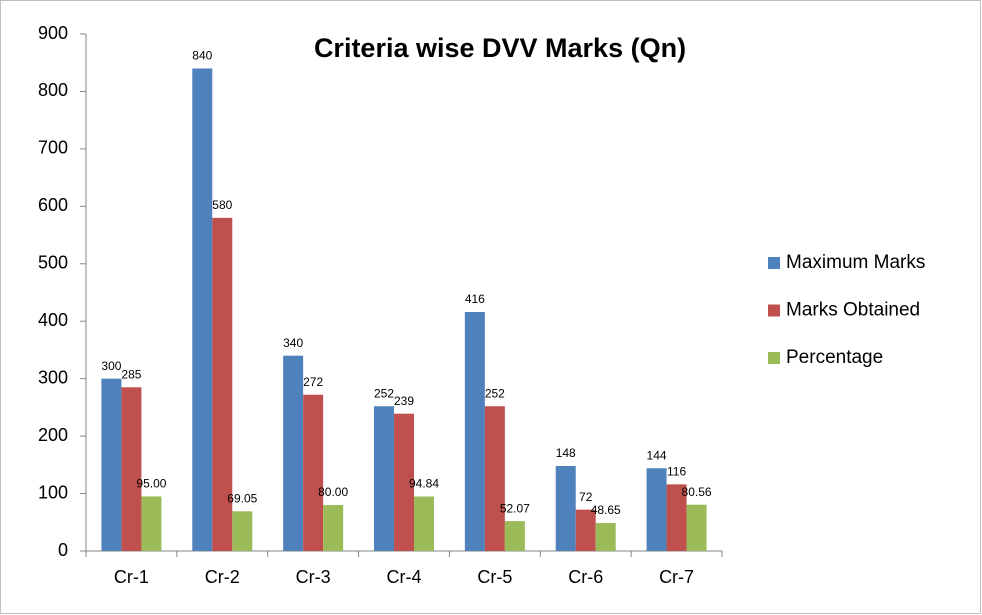  I want to click on legend-label: Marks Obtained, so click(853, 310).